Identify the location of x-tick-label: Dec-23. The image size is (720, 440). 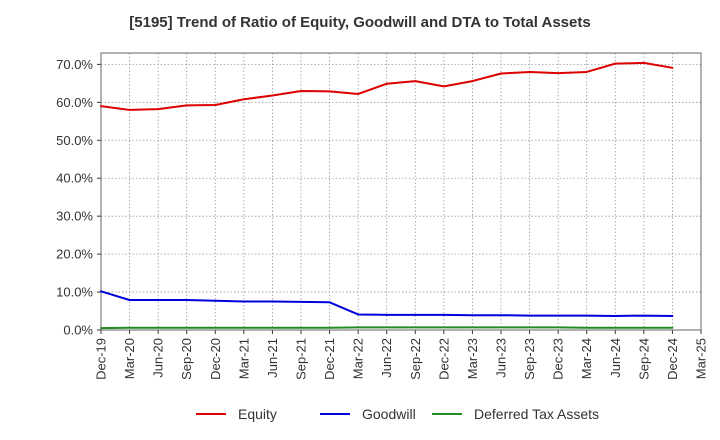
(558, 359).